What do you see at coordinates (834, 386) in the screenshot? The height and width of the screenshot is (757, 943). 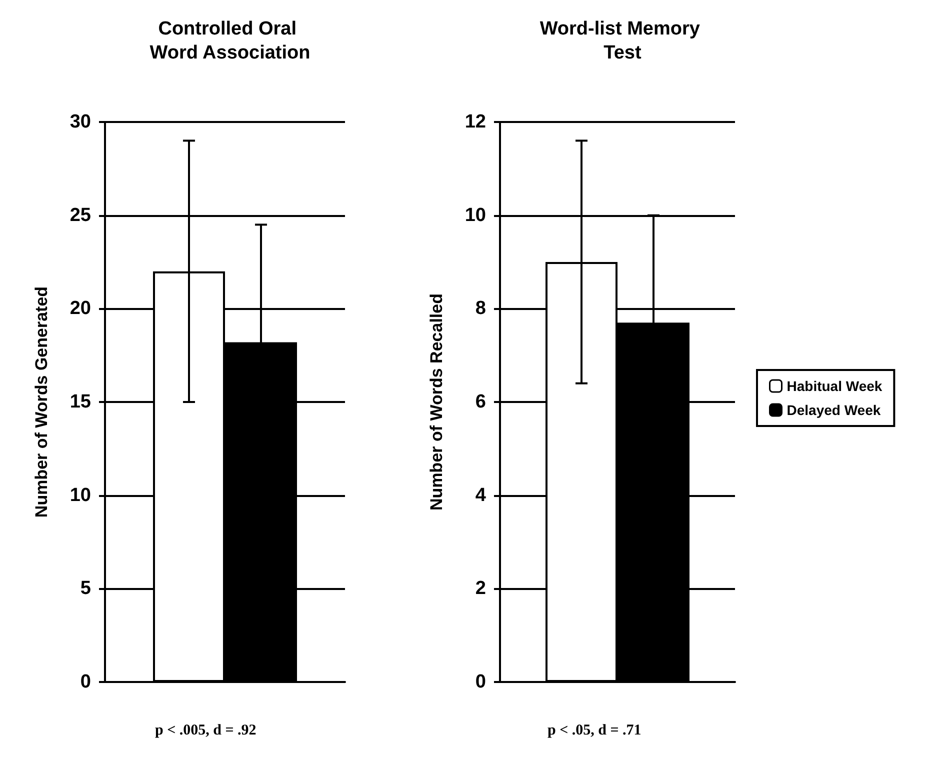 I see `legend-label: Habitual Week` at bounding box center [834, 386].